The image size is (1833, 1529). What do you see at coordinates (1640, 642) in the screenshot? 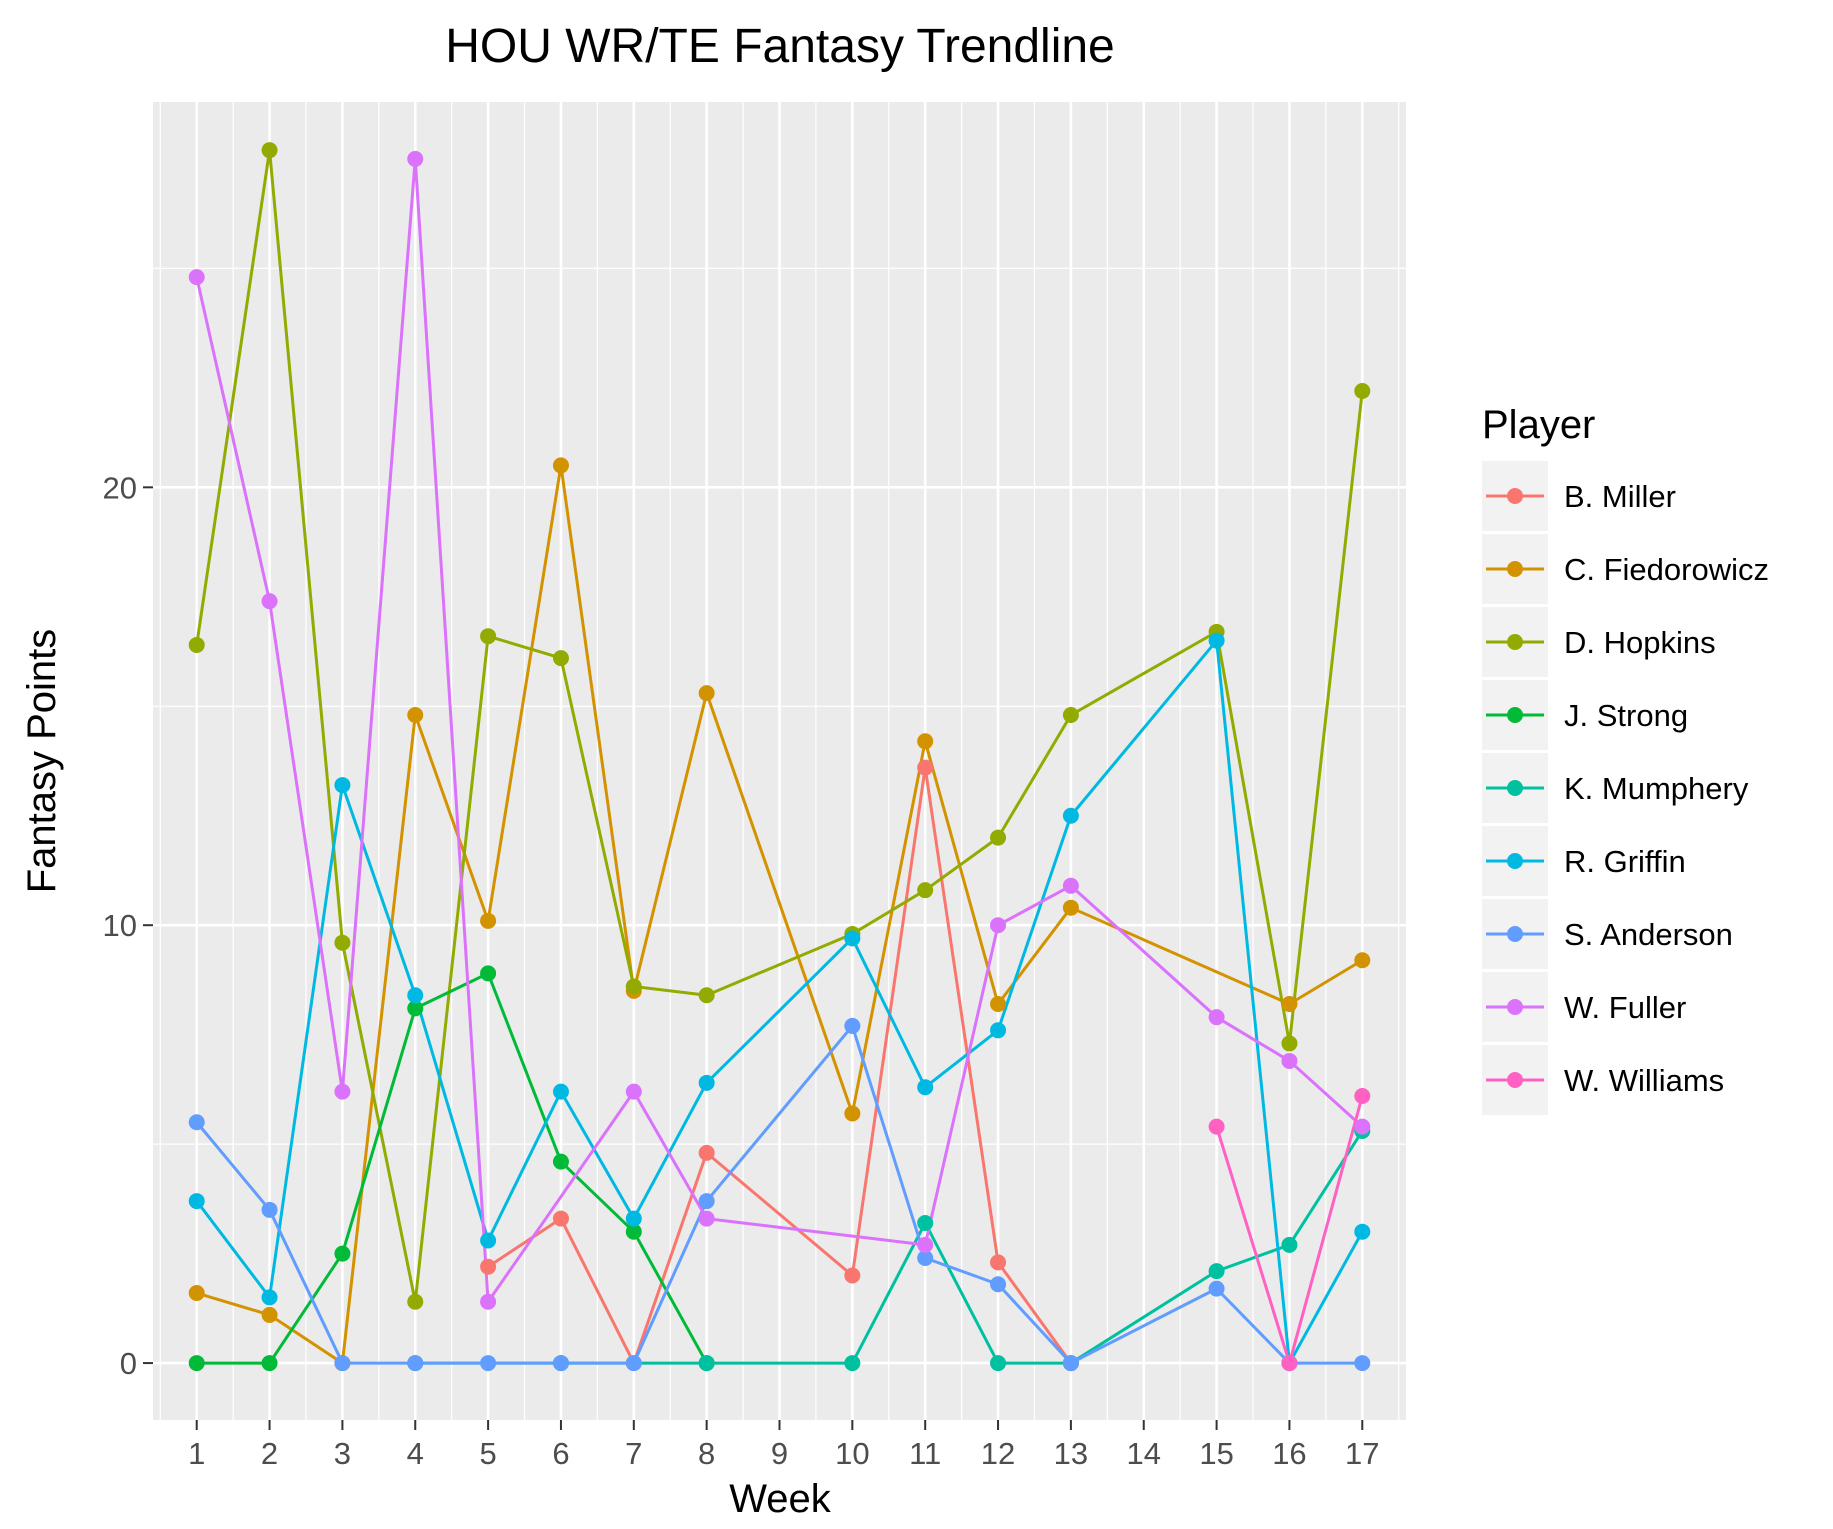
I see `legend-label-d-hopkins: D. Hopkins` at bounding box center [1640, 642].